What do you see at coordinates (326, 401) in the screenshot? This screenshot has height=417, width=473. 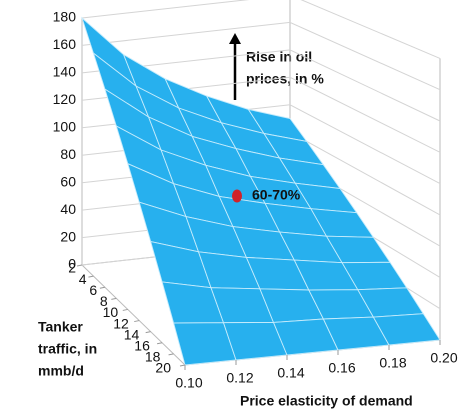 I see `x-axis-label: Price elasticity of demand` at bounding box center [326, 401].